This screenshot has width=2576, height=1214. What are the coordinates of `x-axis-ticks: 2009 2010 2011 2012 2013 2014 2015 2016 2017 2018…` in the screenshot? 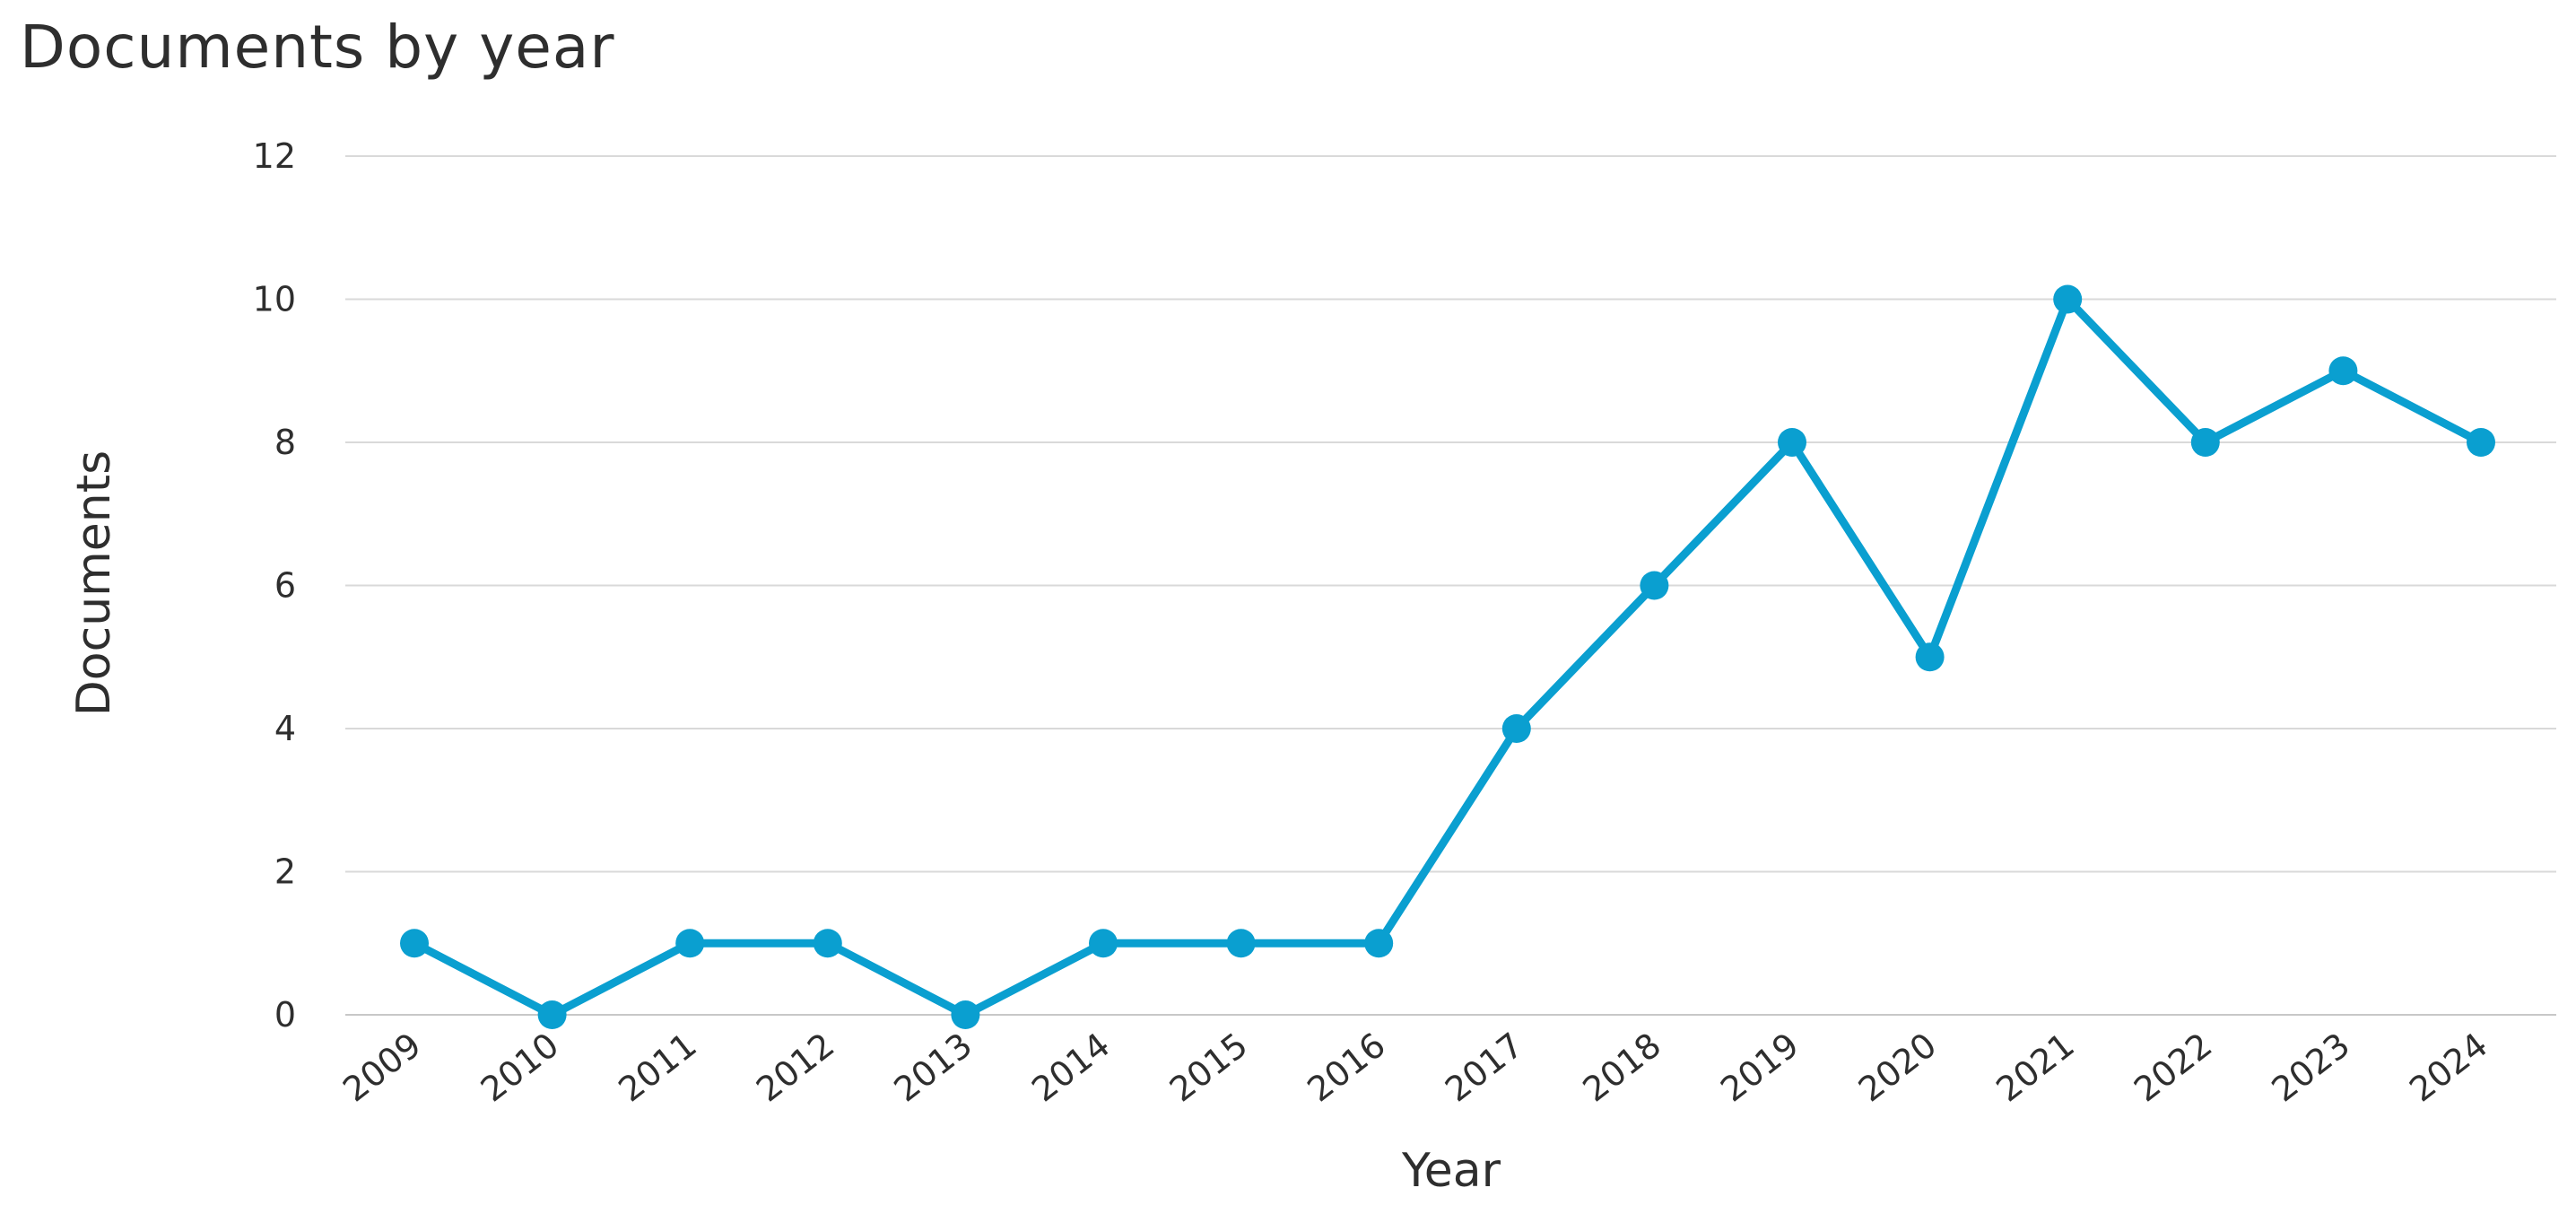 It's located at (1414, 1067).